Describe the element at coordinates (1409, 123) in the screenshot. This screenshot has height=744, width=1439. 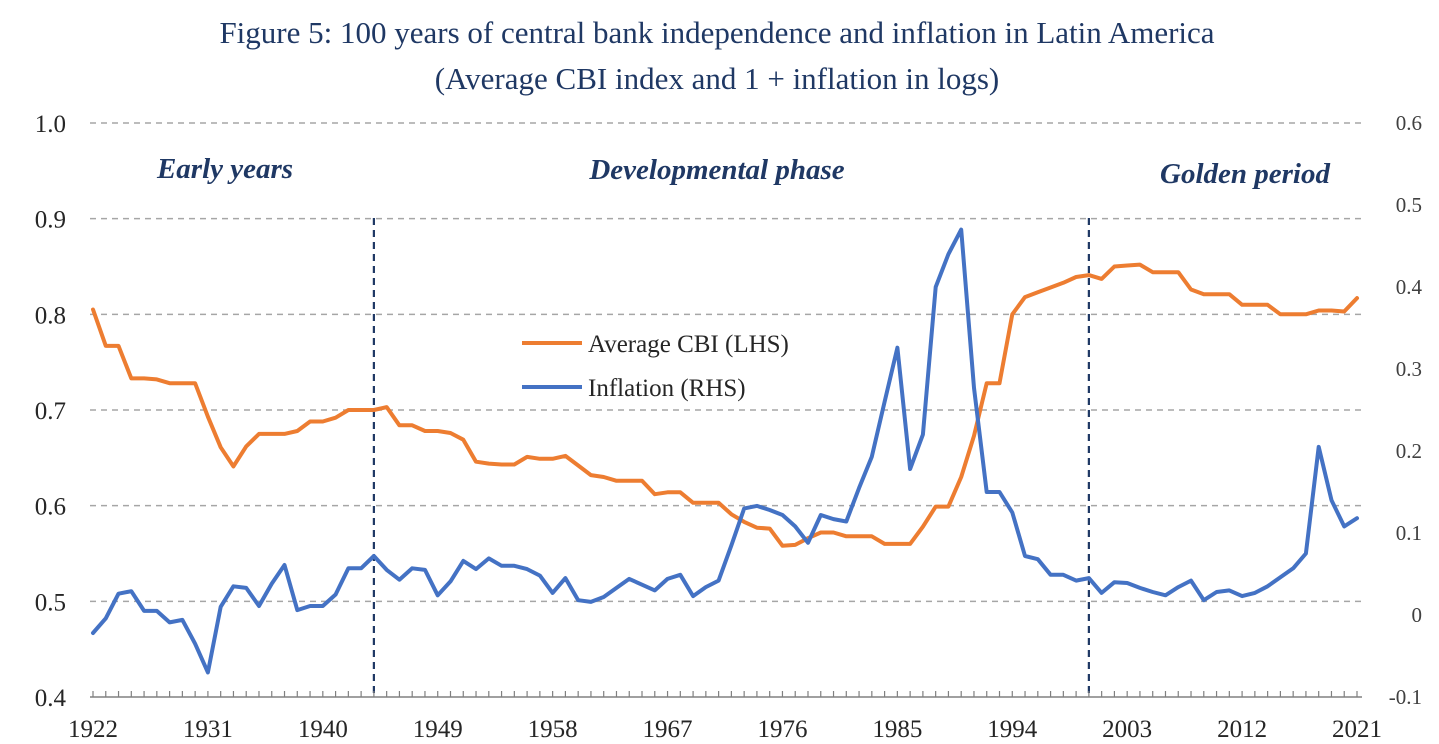
I see `right-y-tick-label: 0.6` at that location.